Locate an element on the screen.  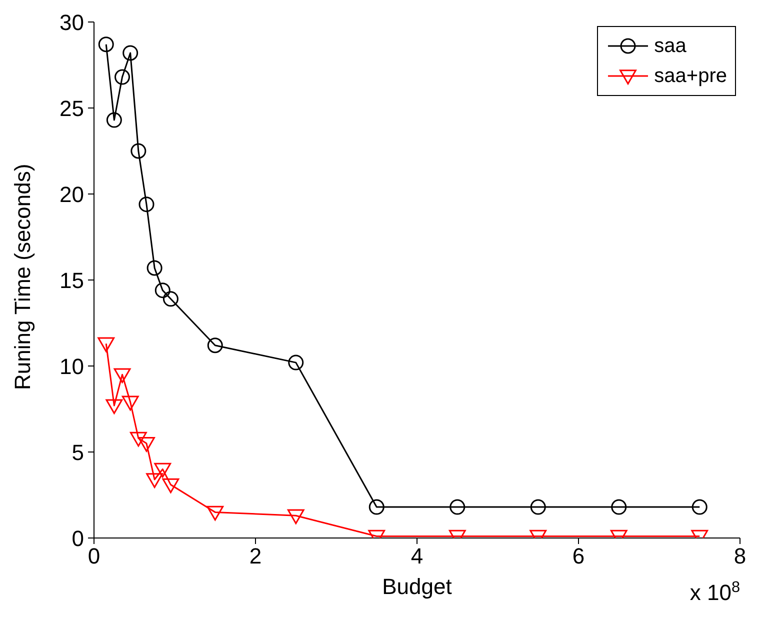
x-tick-label: 2 is located at coordinates (255, 556).